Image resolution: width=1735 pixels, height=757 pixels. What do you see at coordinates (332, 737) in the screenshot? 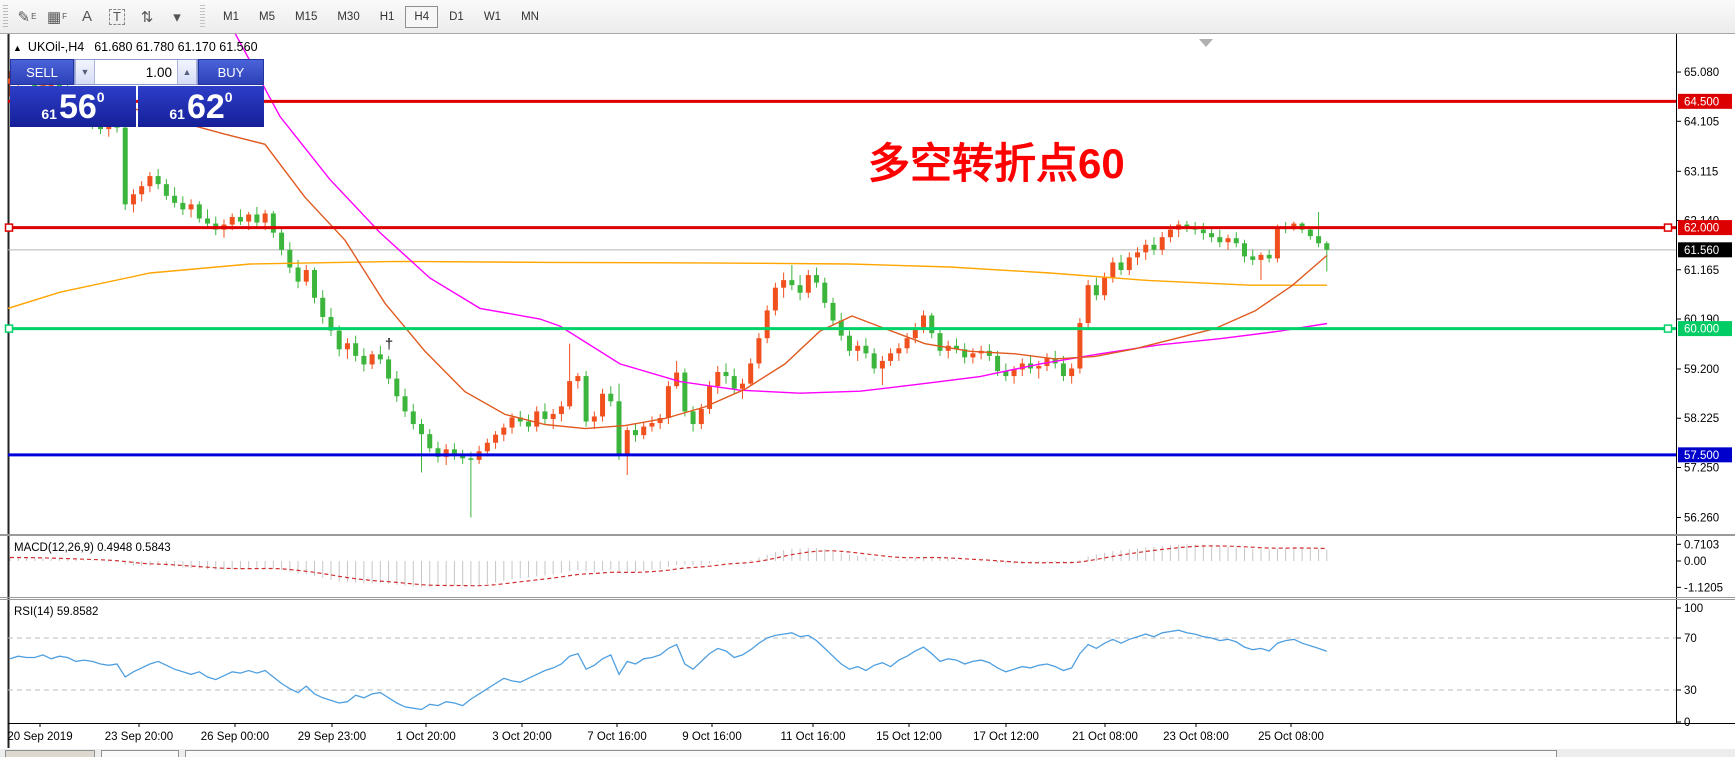
I see `svg-text: 29 Sep 23:00` at bounding box center [332, 737].